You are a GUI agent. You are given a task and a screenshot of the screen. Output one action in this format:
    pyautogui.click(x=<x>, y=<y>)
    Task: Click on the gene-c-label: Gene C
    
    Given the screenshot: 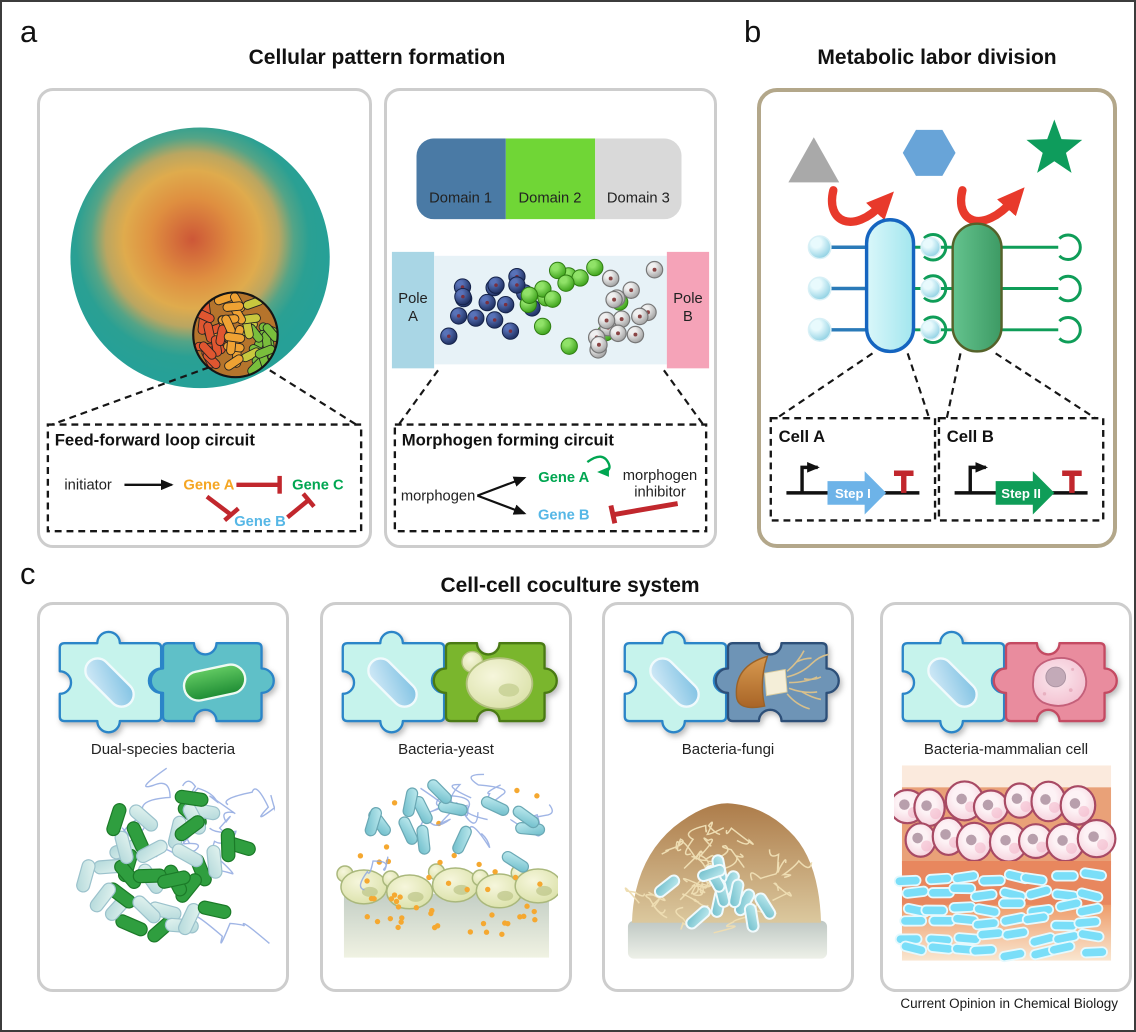 What is the action you would take?
    pyautogui.click(x=318, y=486)
    